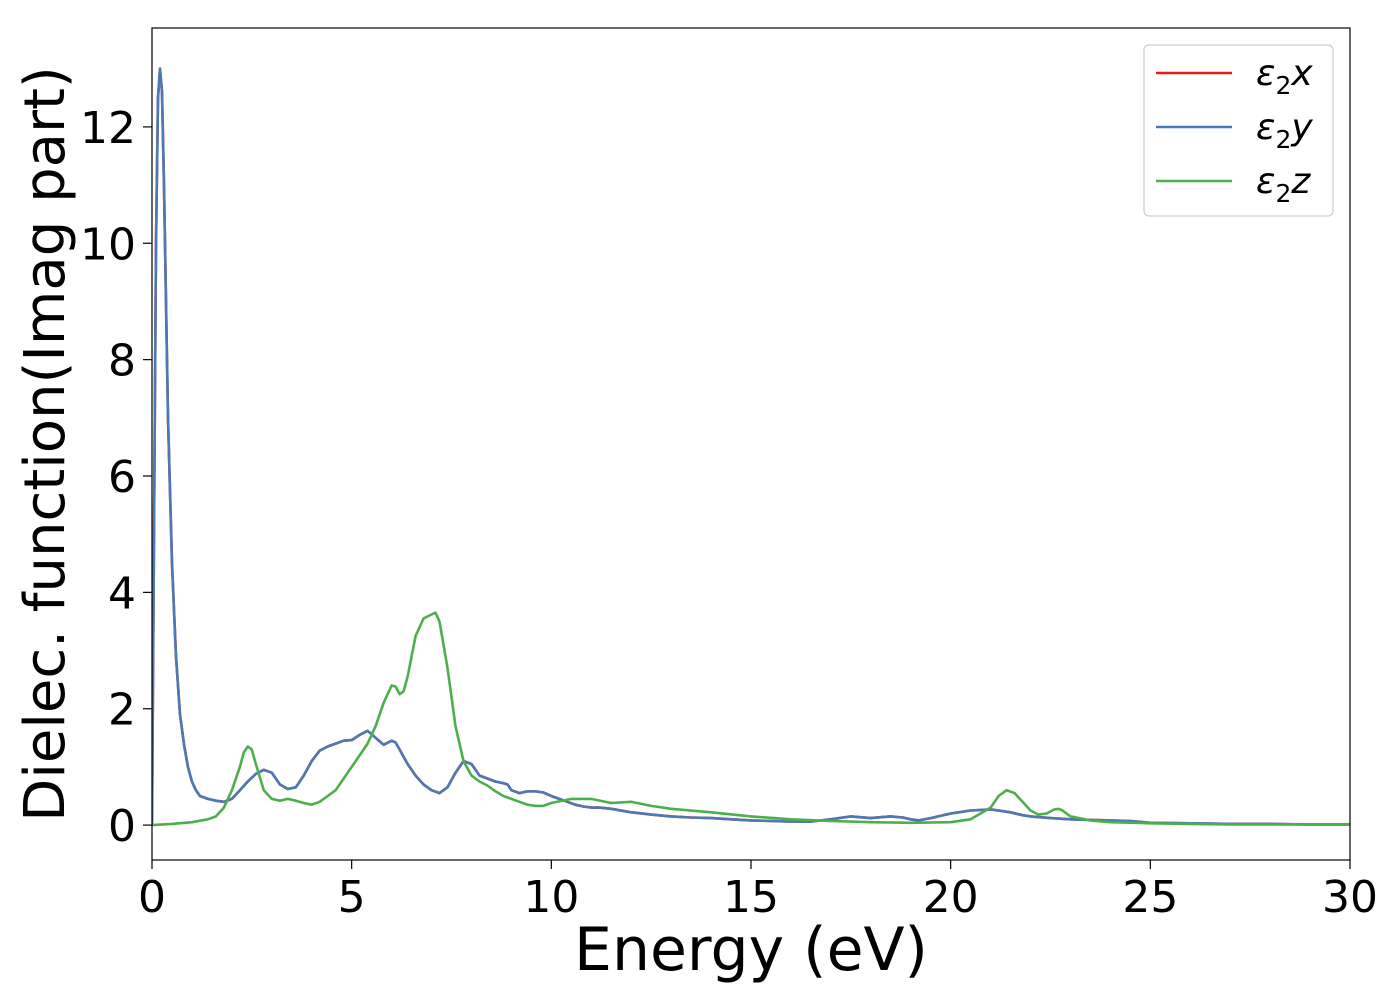 This screenshot has width=1400, height=1004. Describe the element at coordinates (352, 897) in the screenshot. I see `x-tick-label: 5` at that location.